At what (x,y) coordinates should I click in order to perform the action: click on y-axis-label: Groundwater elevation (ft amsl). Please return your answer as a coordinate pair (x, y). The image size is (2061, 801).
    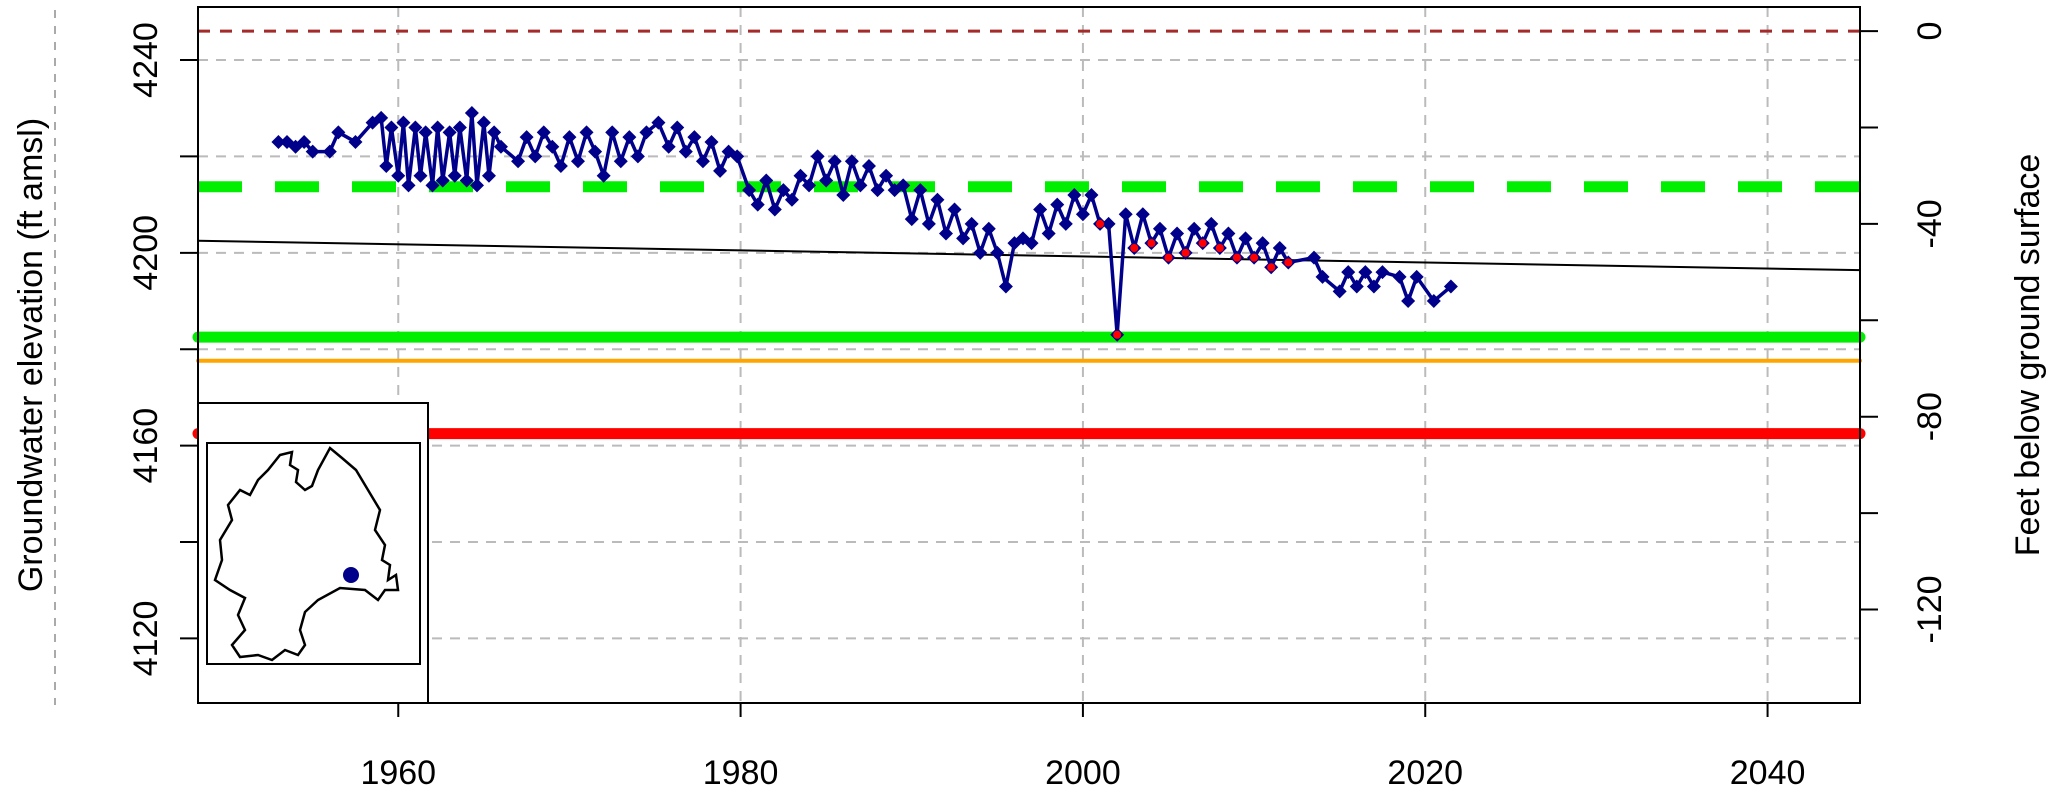
    Looking at the image, I should click on (31, 355).